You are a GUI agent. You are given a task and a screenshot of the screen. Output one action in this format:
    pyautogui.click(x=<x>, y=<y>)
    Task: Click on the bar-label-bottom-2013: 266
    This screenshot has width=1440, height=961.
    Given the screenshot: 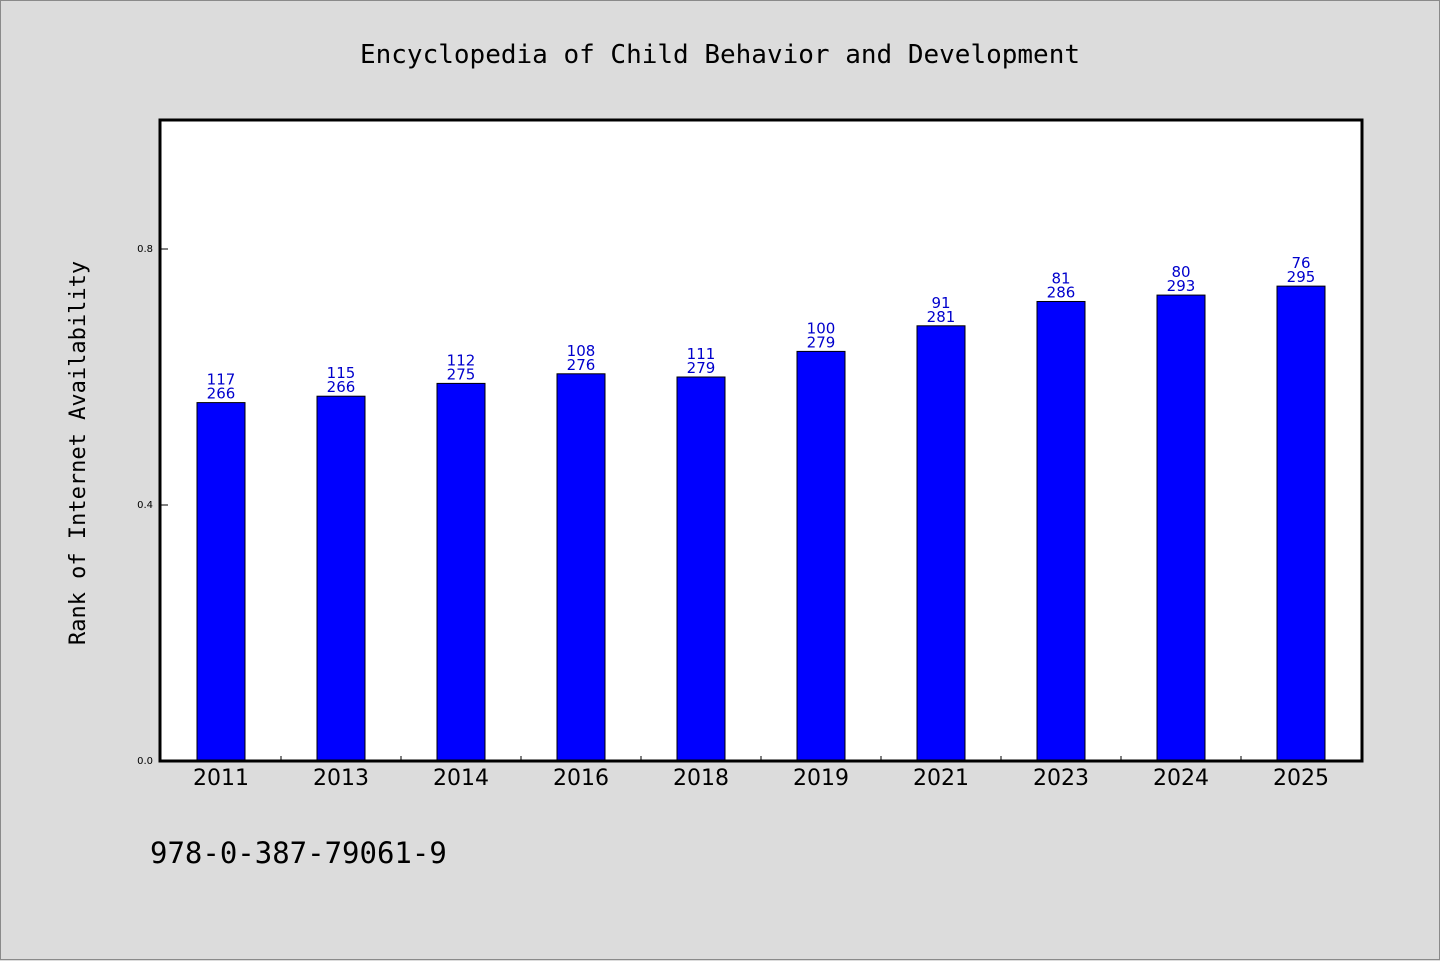 What is the action you would take?
    pyautogui.click(x=341, y=387)
    